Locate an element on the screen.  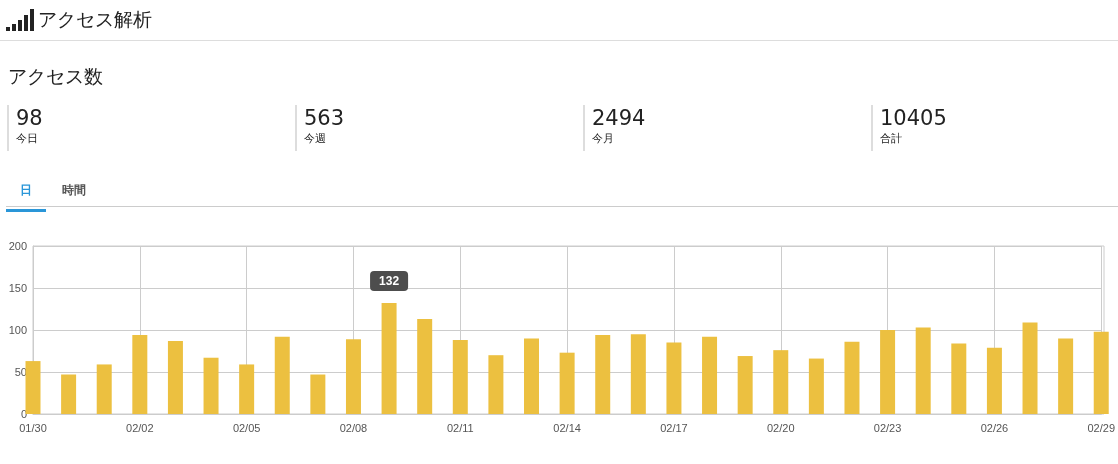
y-tick-label: 100 is located at coordinates (17, 330).